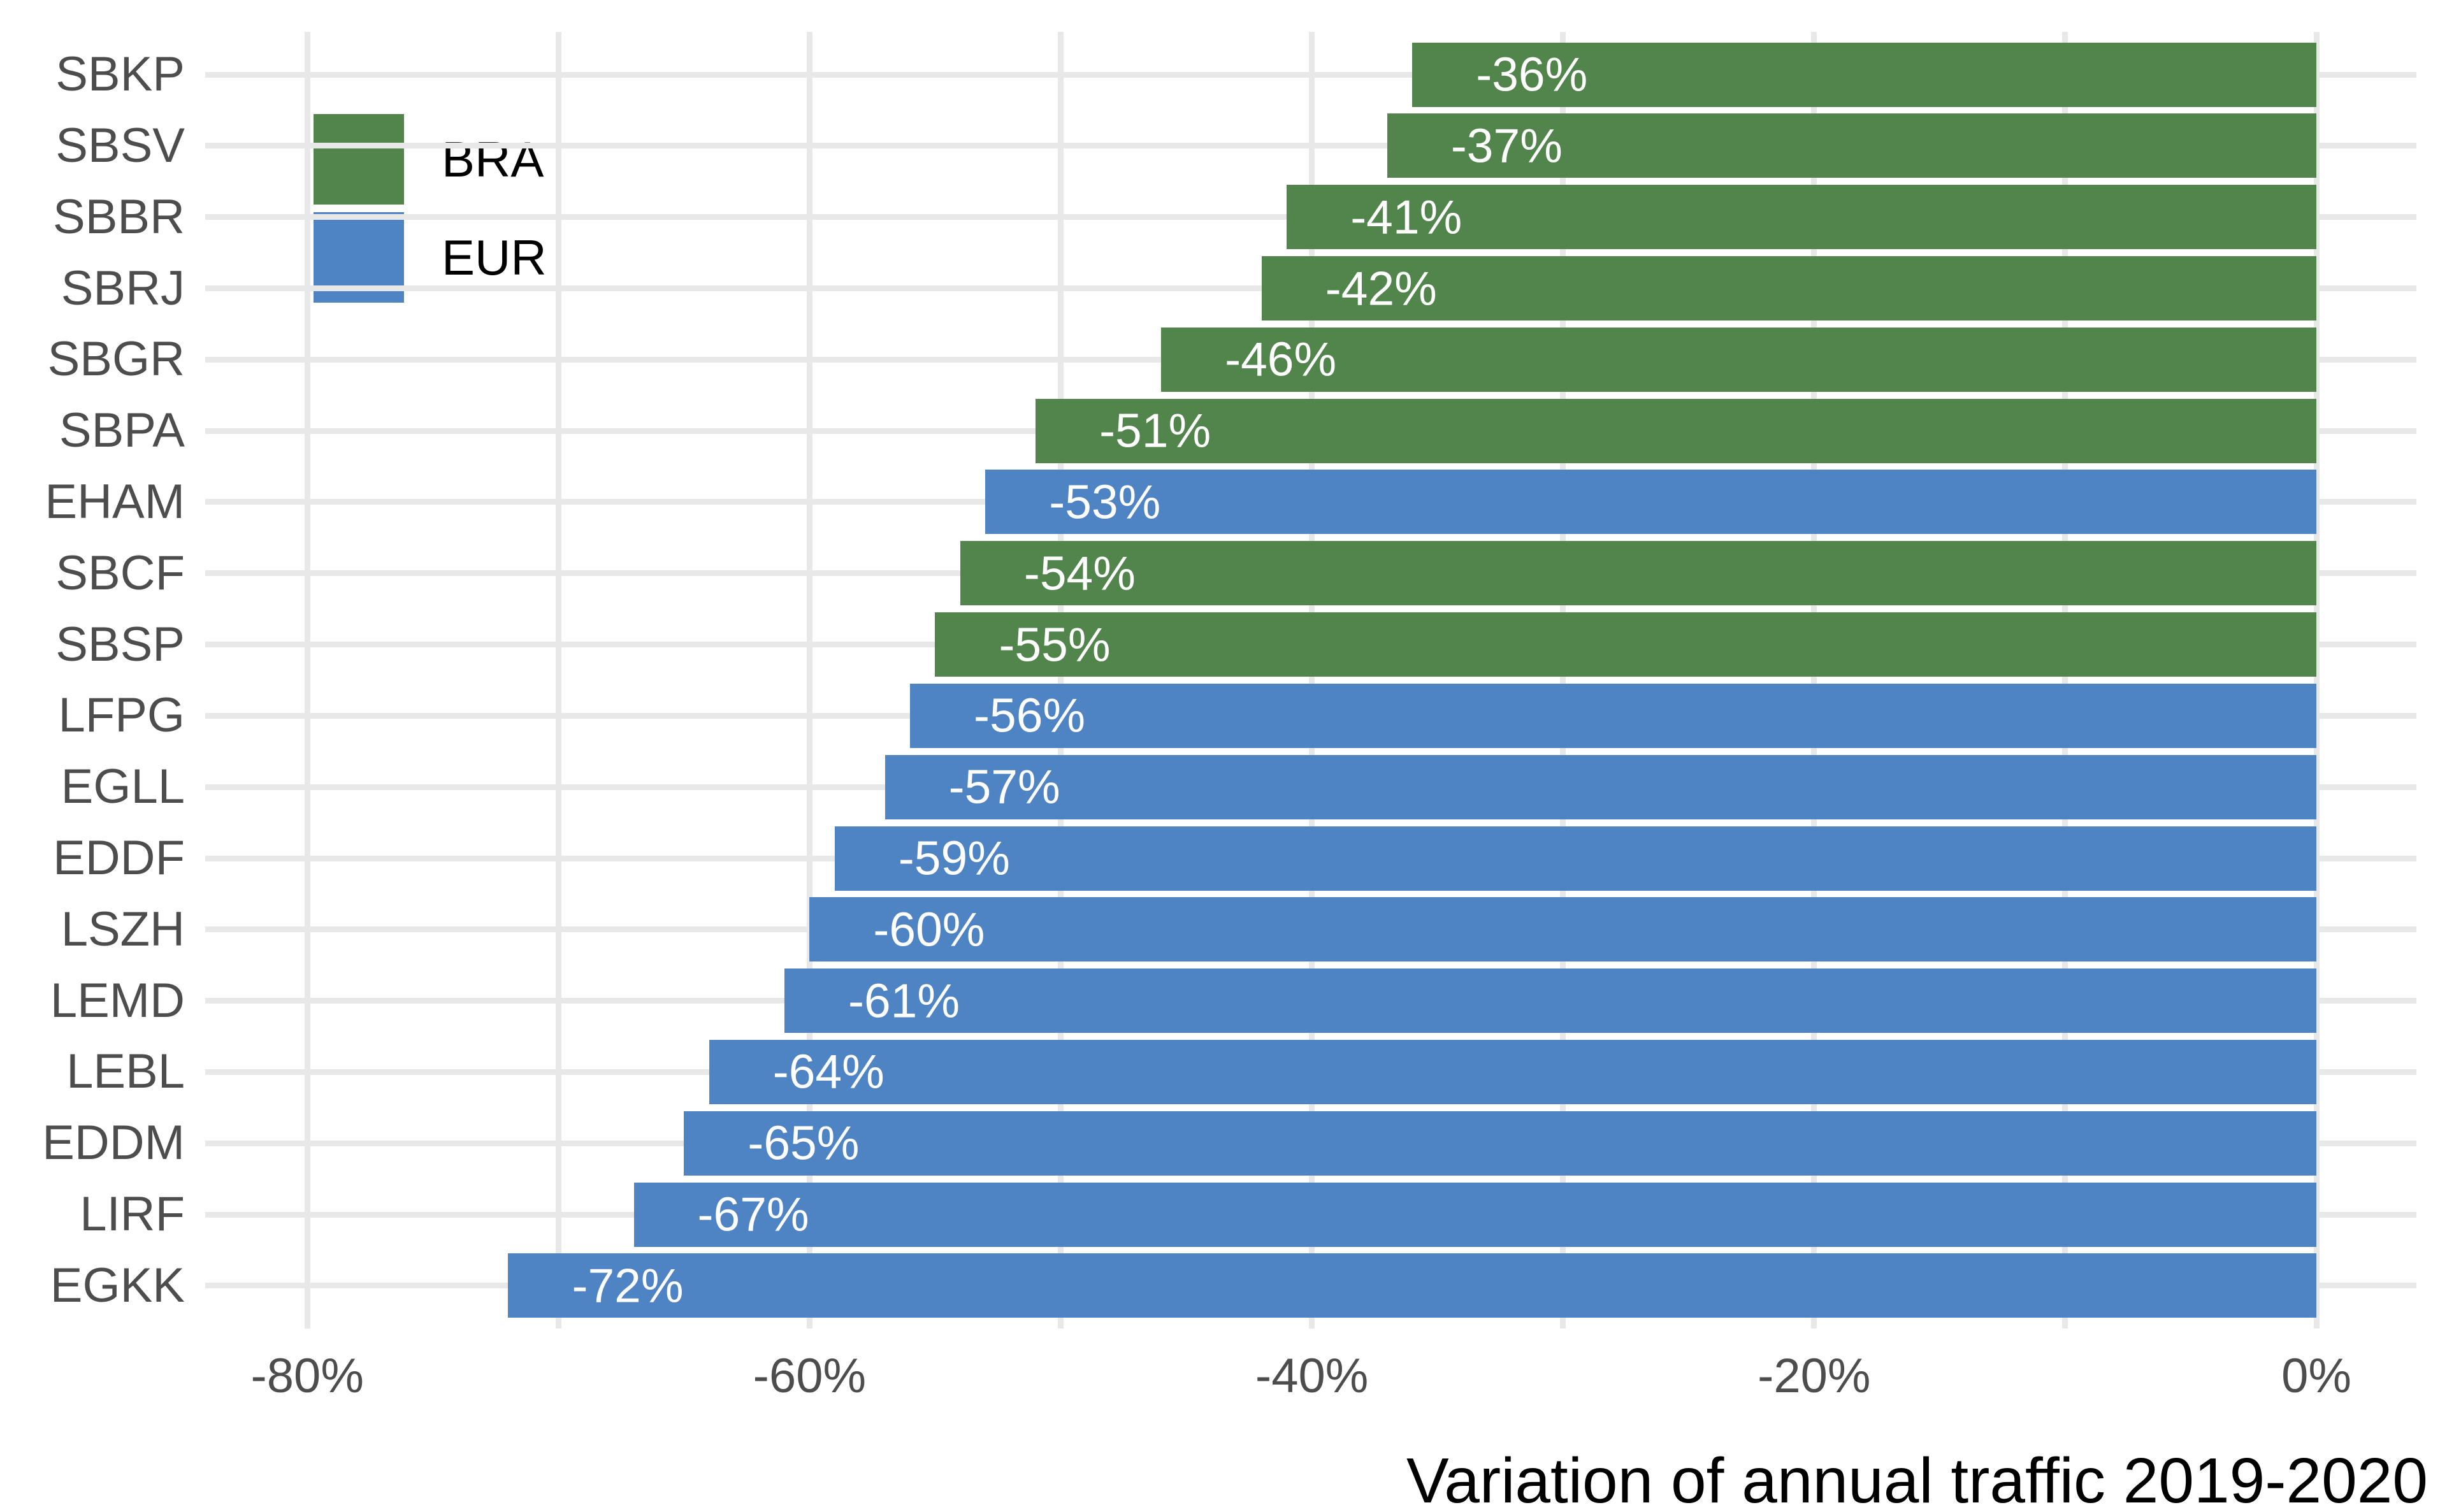 This screenshot has height=1512, width=2447. Describe the element at coordinates (828, 1071) in the screenshot. I see `bar-value-label: -64%` at that location.